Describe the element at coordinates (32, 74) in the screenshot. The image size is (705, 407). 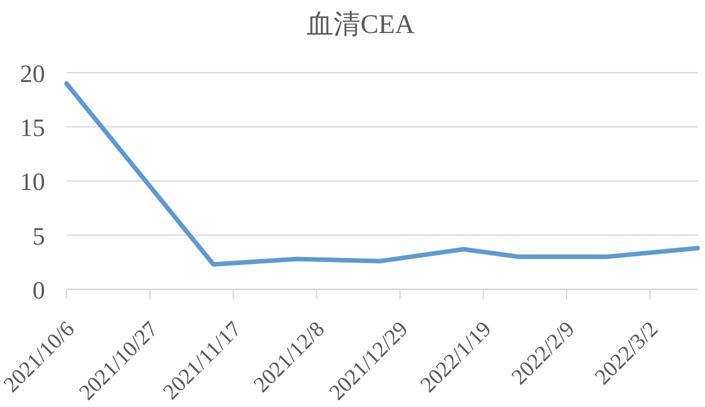
I see `y-tick-label: 20` at that location.